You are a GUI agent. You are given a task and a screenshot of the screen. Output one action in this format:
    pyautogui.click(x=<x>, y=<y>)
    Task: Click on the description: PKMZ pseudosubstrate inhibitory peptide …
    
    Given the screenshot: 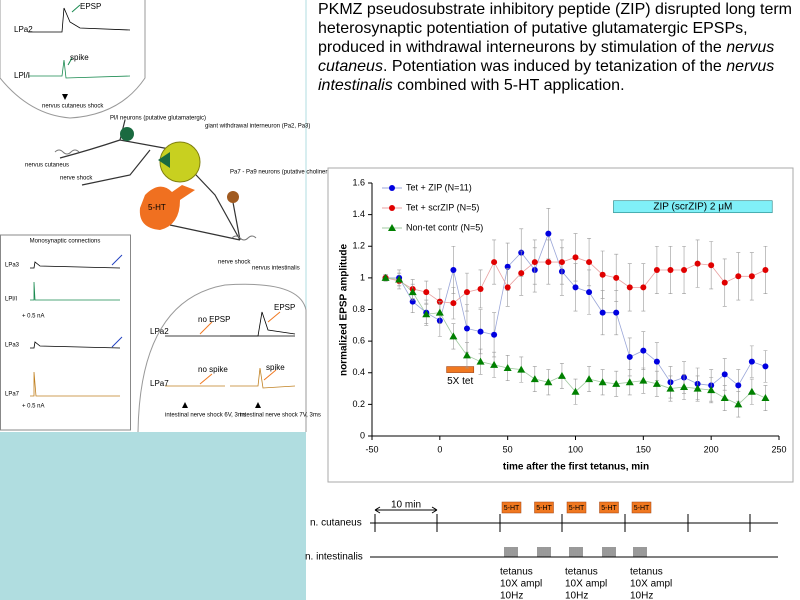 What is the action you would take?
    pyautogui.click(x=558, y=47)
    